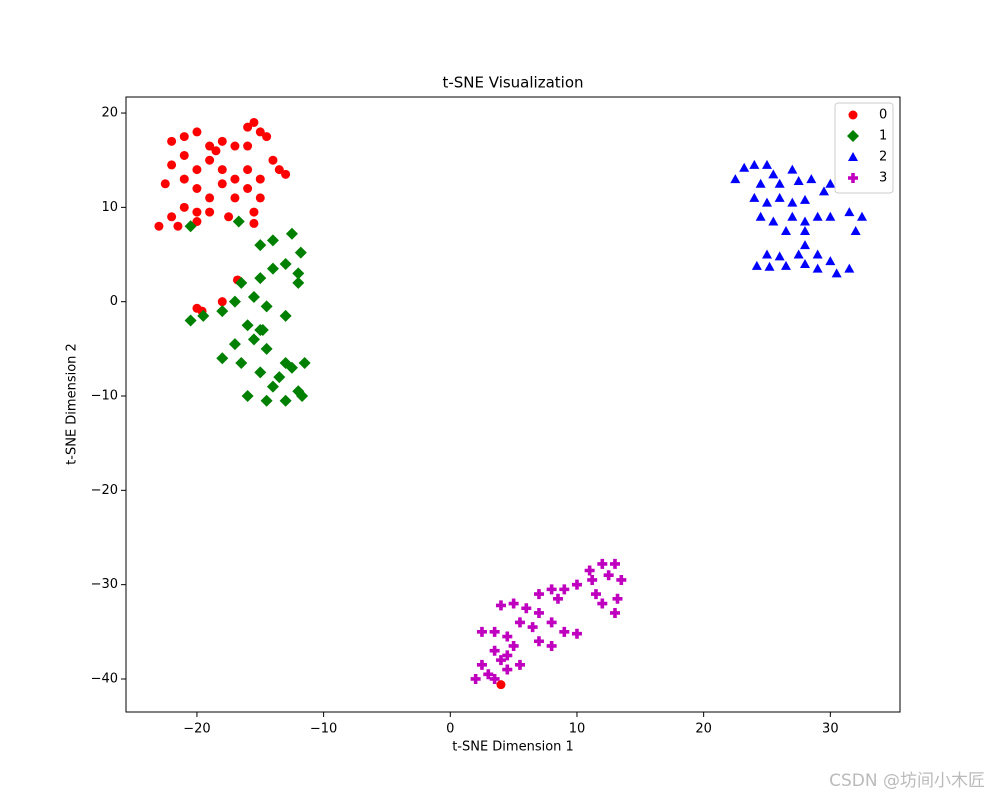  What do you see at coordinates (104, 396) in the screenshot?
I see `y-tick-label: −10` at bounding box center [104, 396].